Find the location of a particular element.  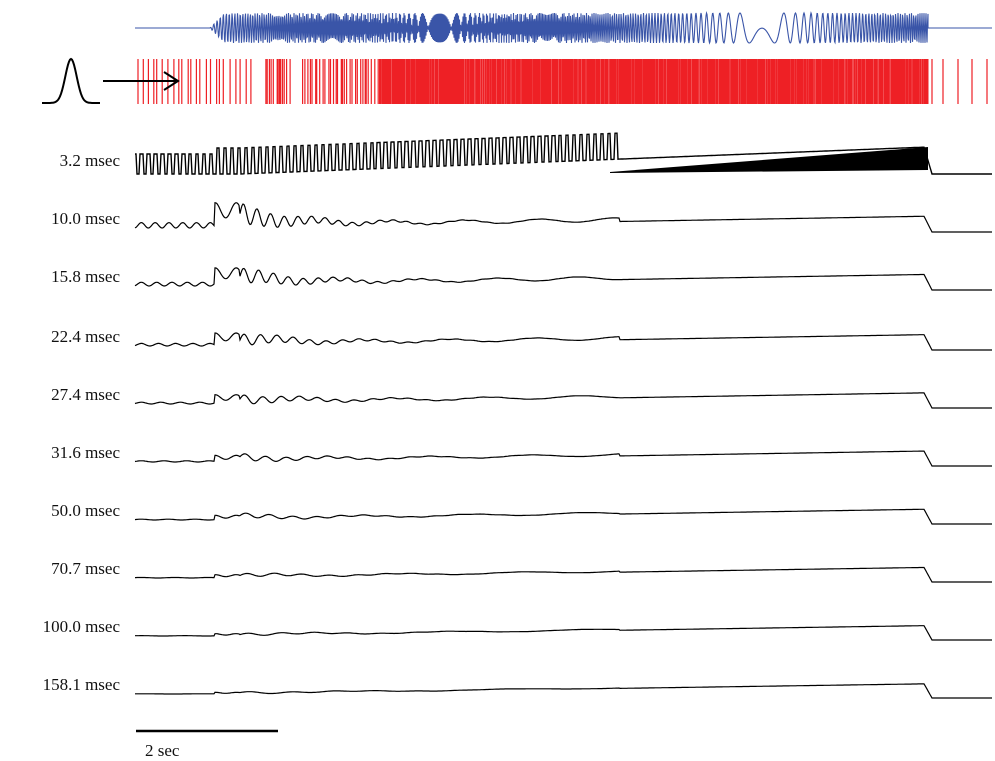

trace-label: 15.8 msec is located at coordinates (85, 276).